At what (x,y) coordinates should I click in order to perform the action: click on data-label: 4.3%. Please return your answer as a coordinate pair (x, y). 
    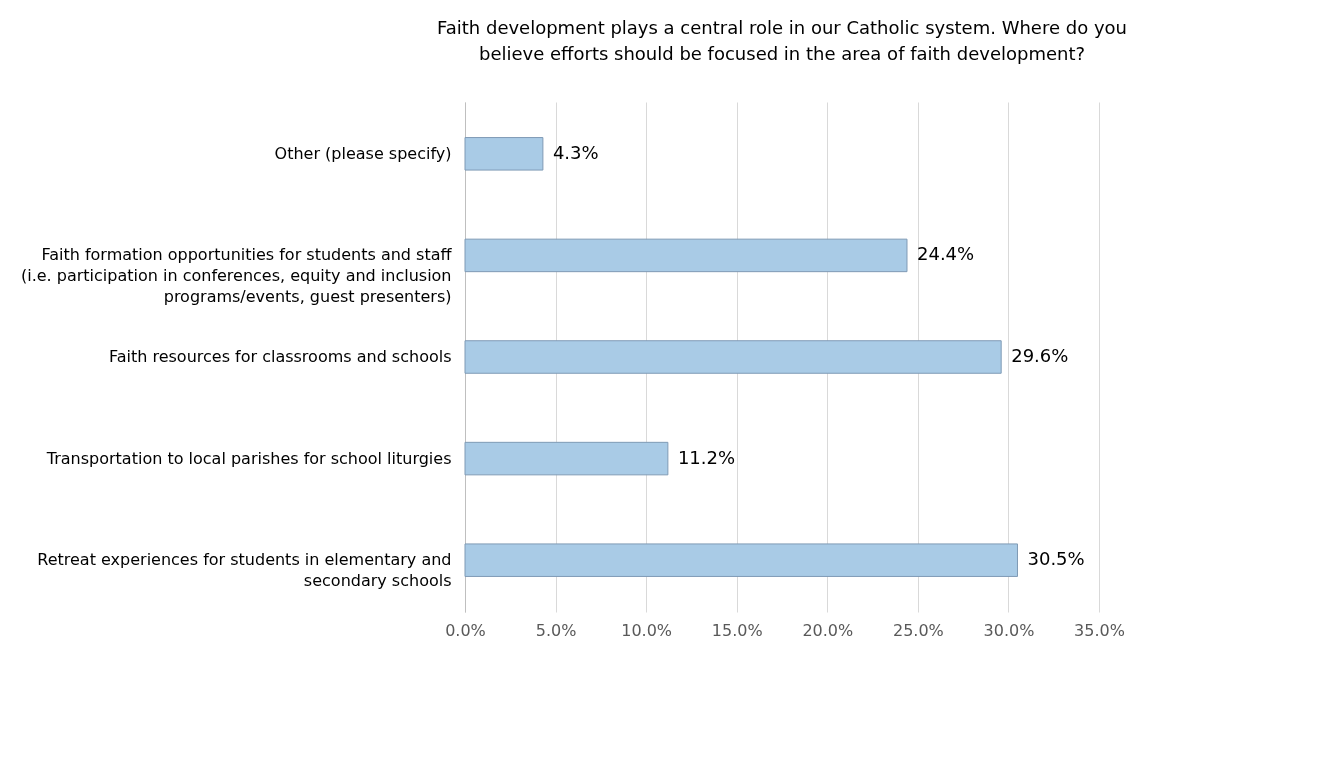
    Looking at the image, I should click on (575, 152).